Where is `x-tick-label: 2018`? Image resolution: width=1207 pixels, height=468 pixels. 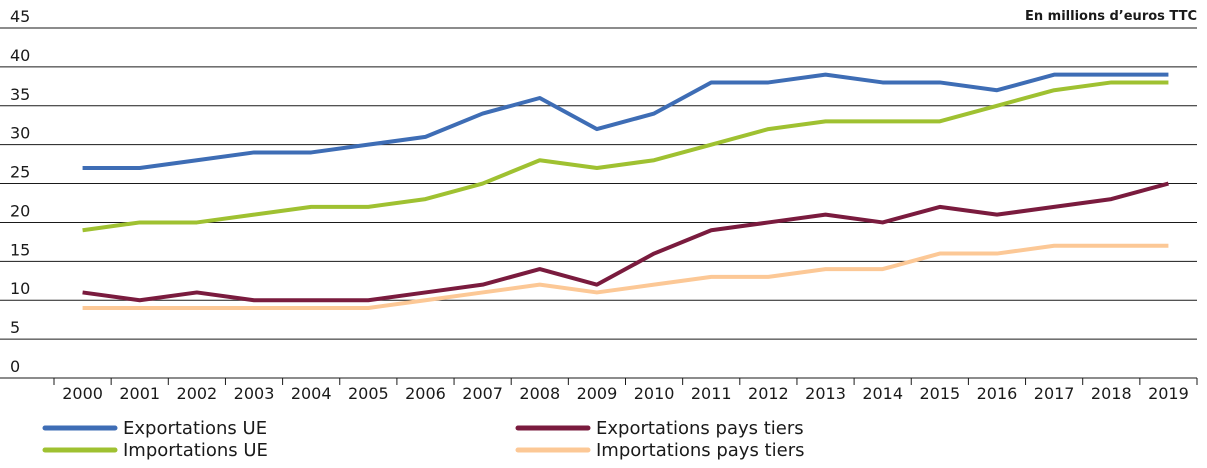 x-tick-label: 2018 is located at coordinates (1111, 393).